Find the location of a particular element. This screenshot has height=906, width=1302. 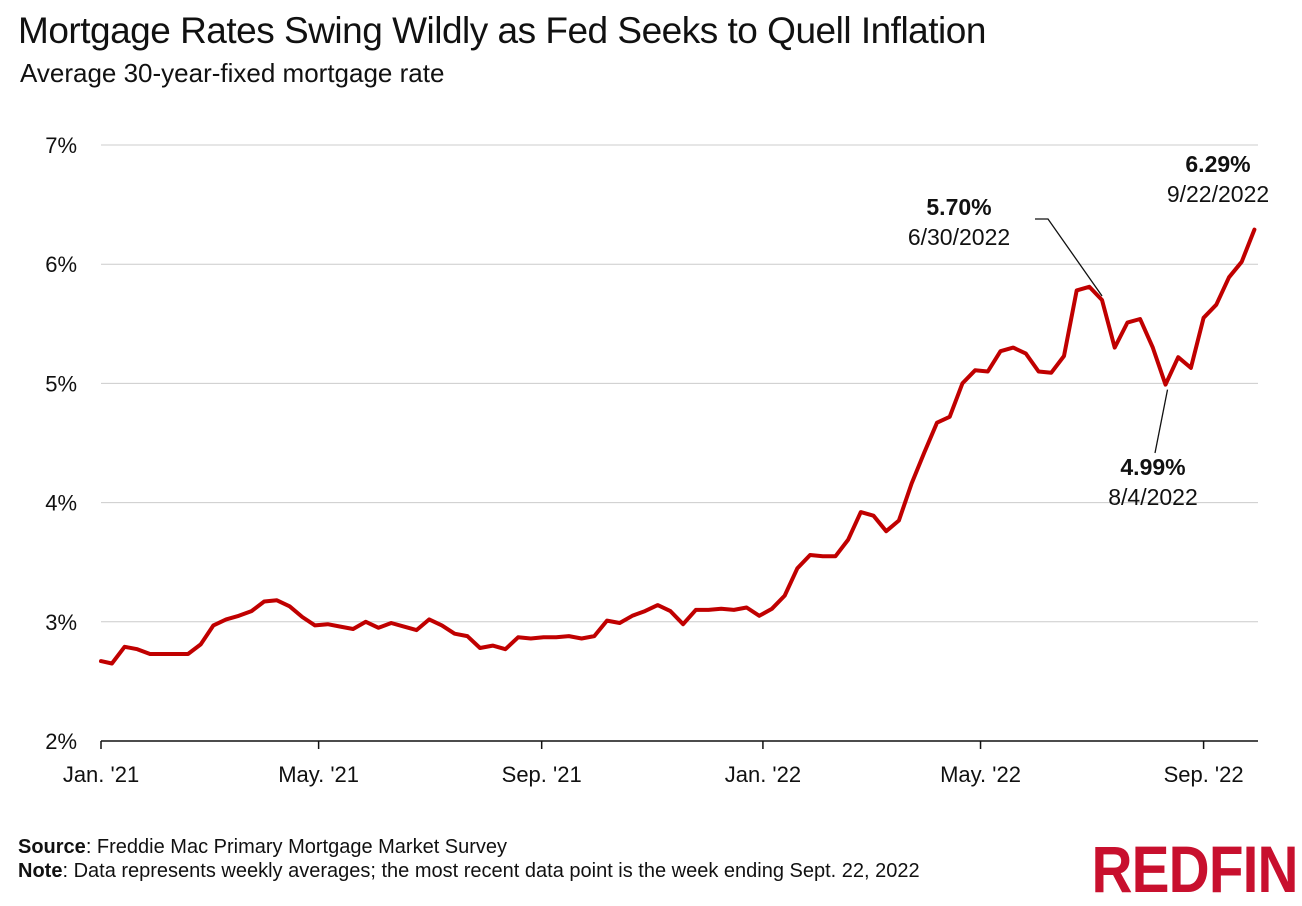

source-label: Source is located at coordinates (52, 847).